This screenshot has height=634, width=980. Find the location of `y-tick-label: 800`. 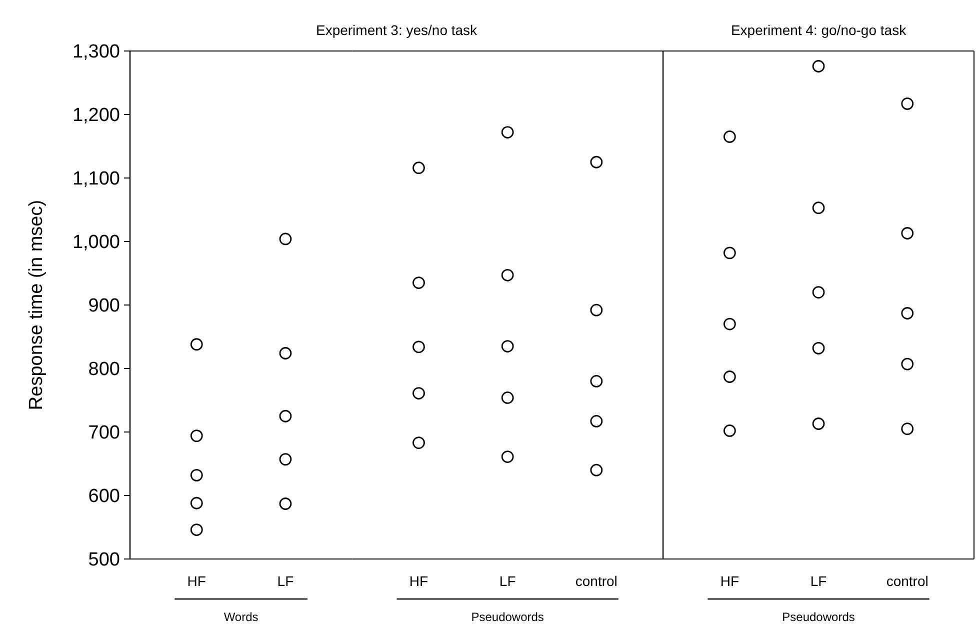

y-tick-label: 800 is located at coordinates (104, 369).